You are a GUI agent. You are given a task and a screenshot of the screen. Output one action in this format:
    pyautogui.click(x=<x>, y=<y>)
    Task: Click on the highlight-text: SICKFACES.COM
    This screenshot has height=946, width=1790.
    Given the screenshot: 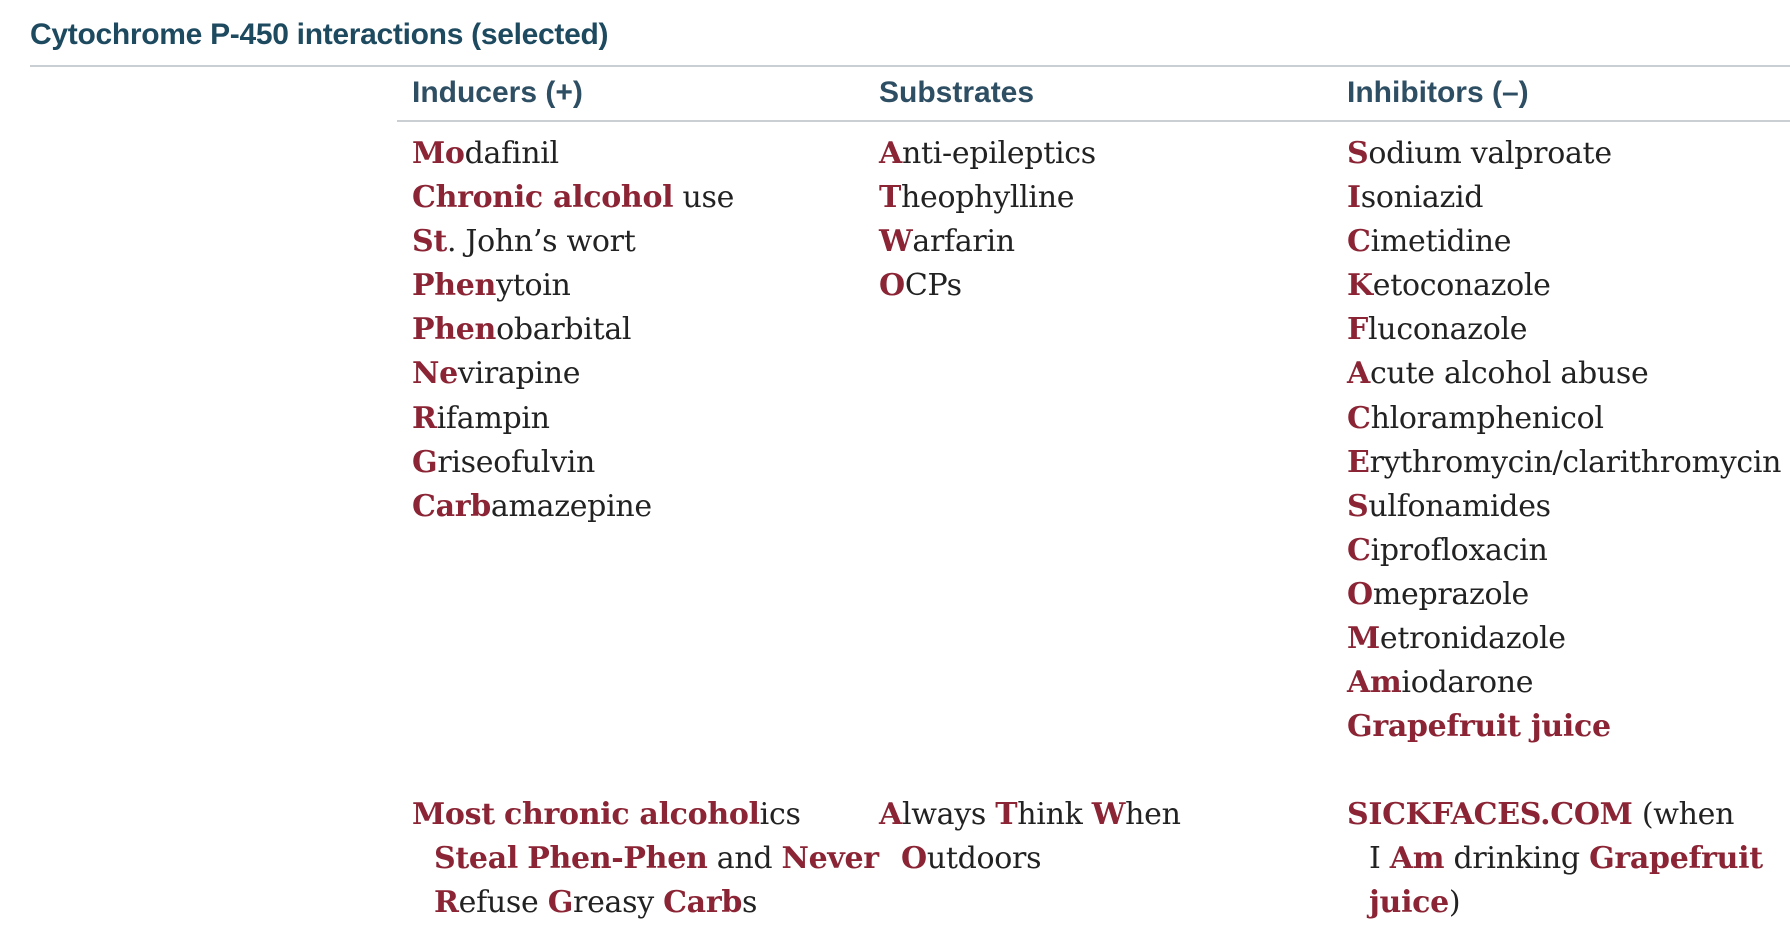 What is the action you would take?
    pyautogui.click(x=1490, y=814)
    